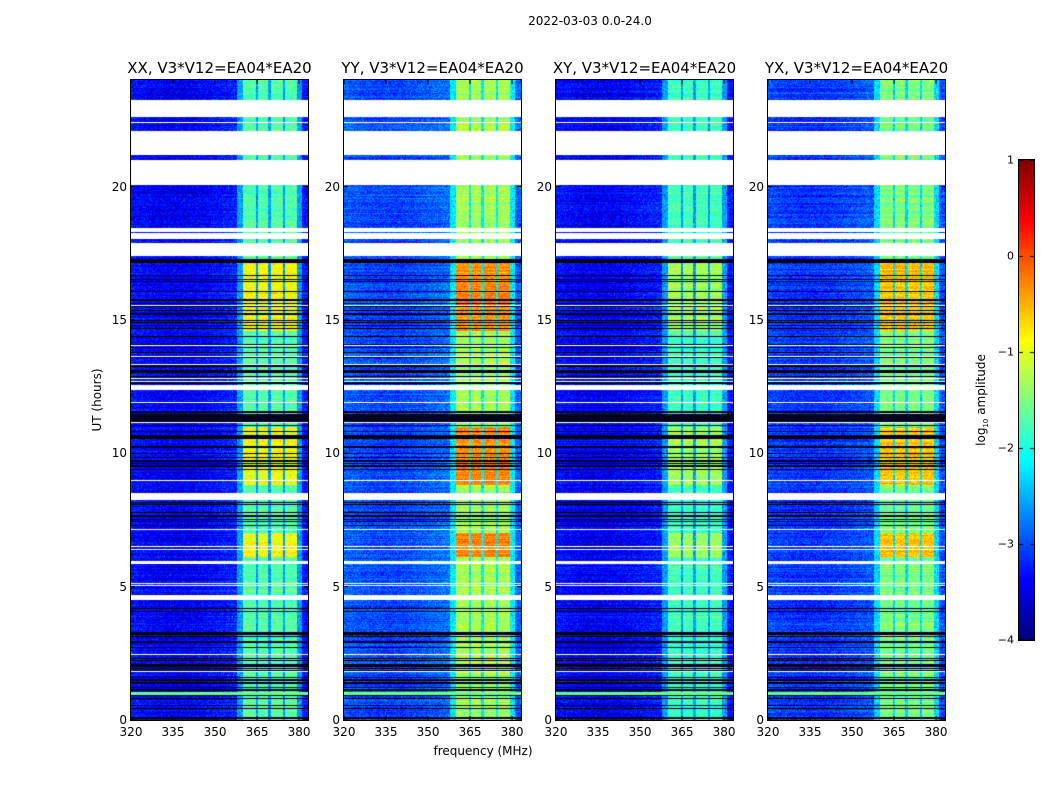  I want to click on colorbar-tick-label: 0, so click(1010, 256).